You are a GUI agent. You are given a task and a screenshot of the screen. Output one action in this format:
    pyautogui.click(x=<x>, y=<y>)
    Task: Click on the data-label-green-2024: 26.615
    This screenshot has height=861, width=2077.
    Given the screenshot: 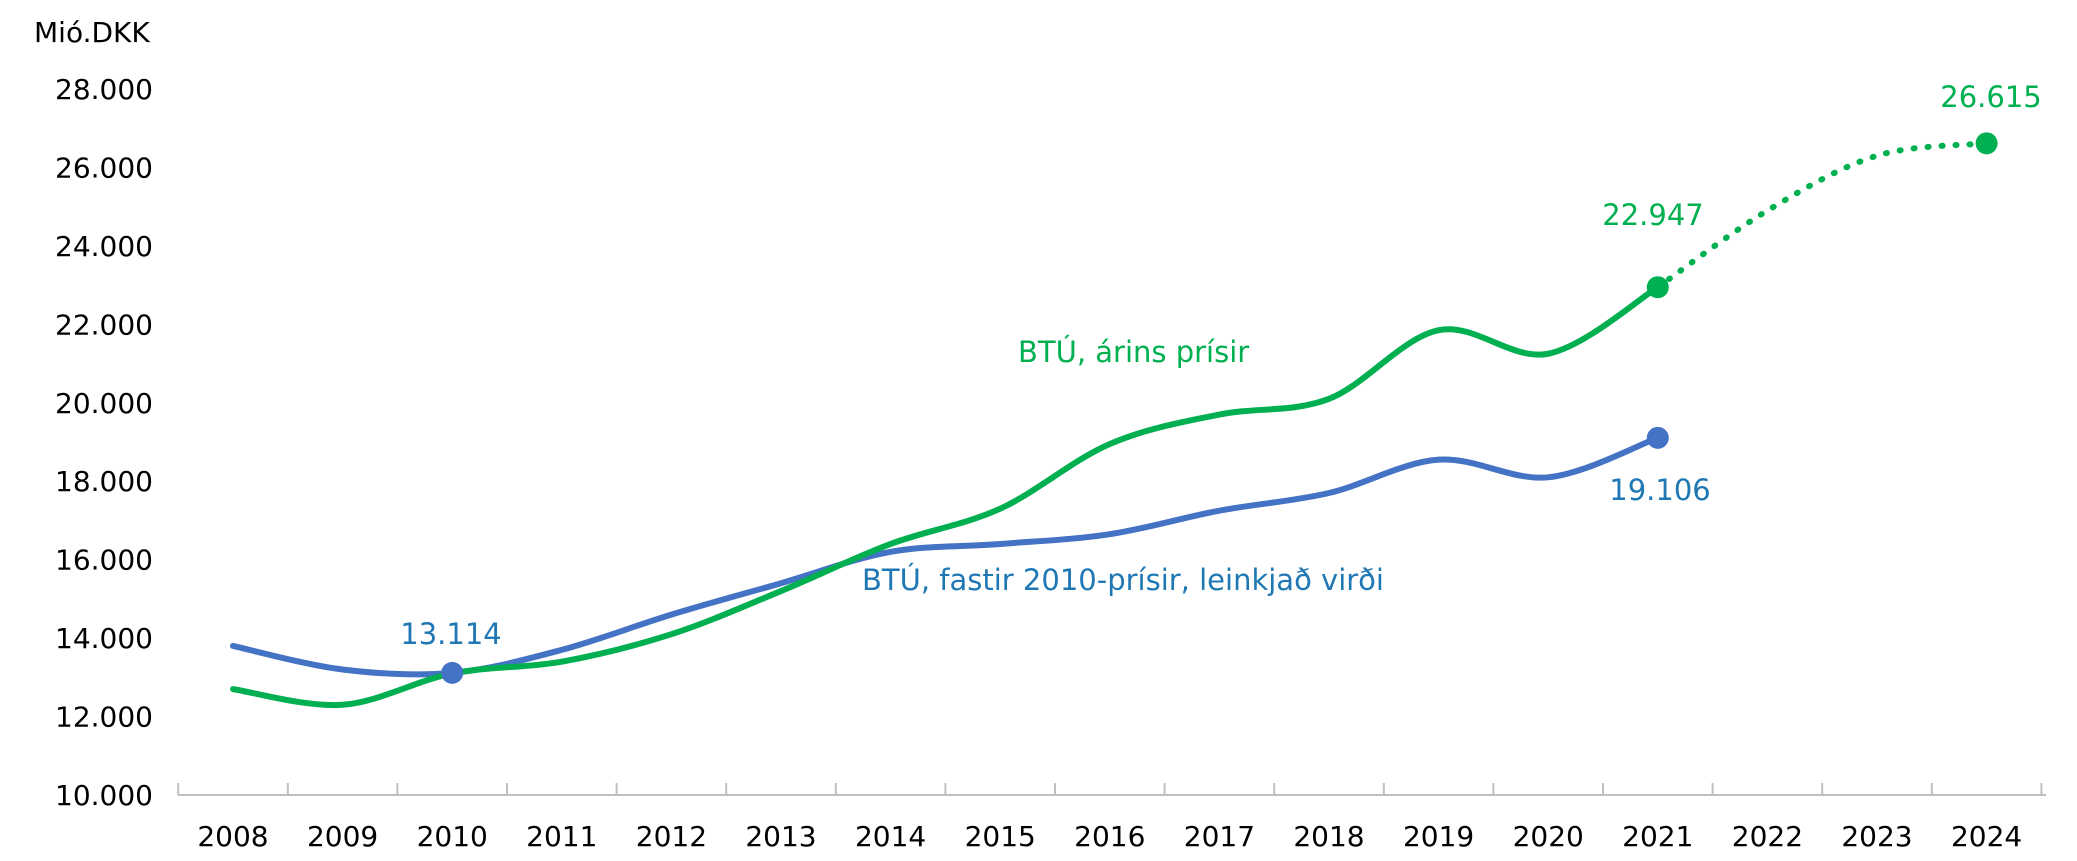 What is the action you would take?
    pyautogui.click(x=1990, y=97)
    